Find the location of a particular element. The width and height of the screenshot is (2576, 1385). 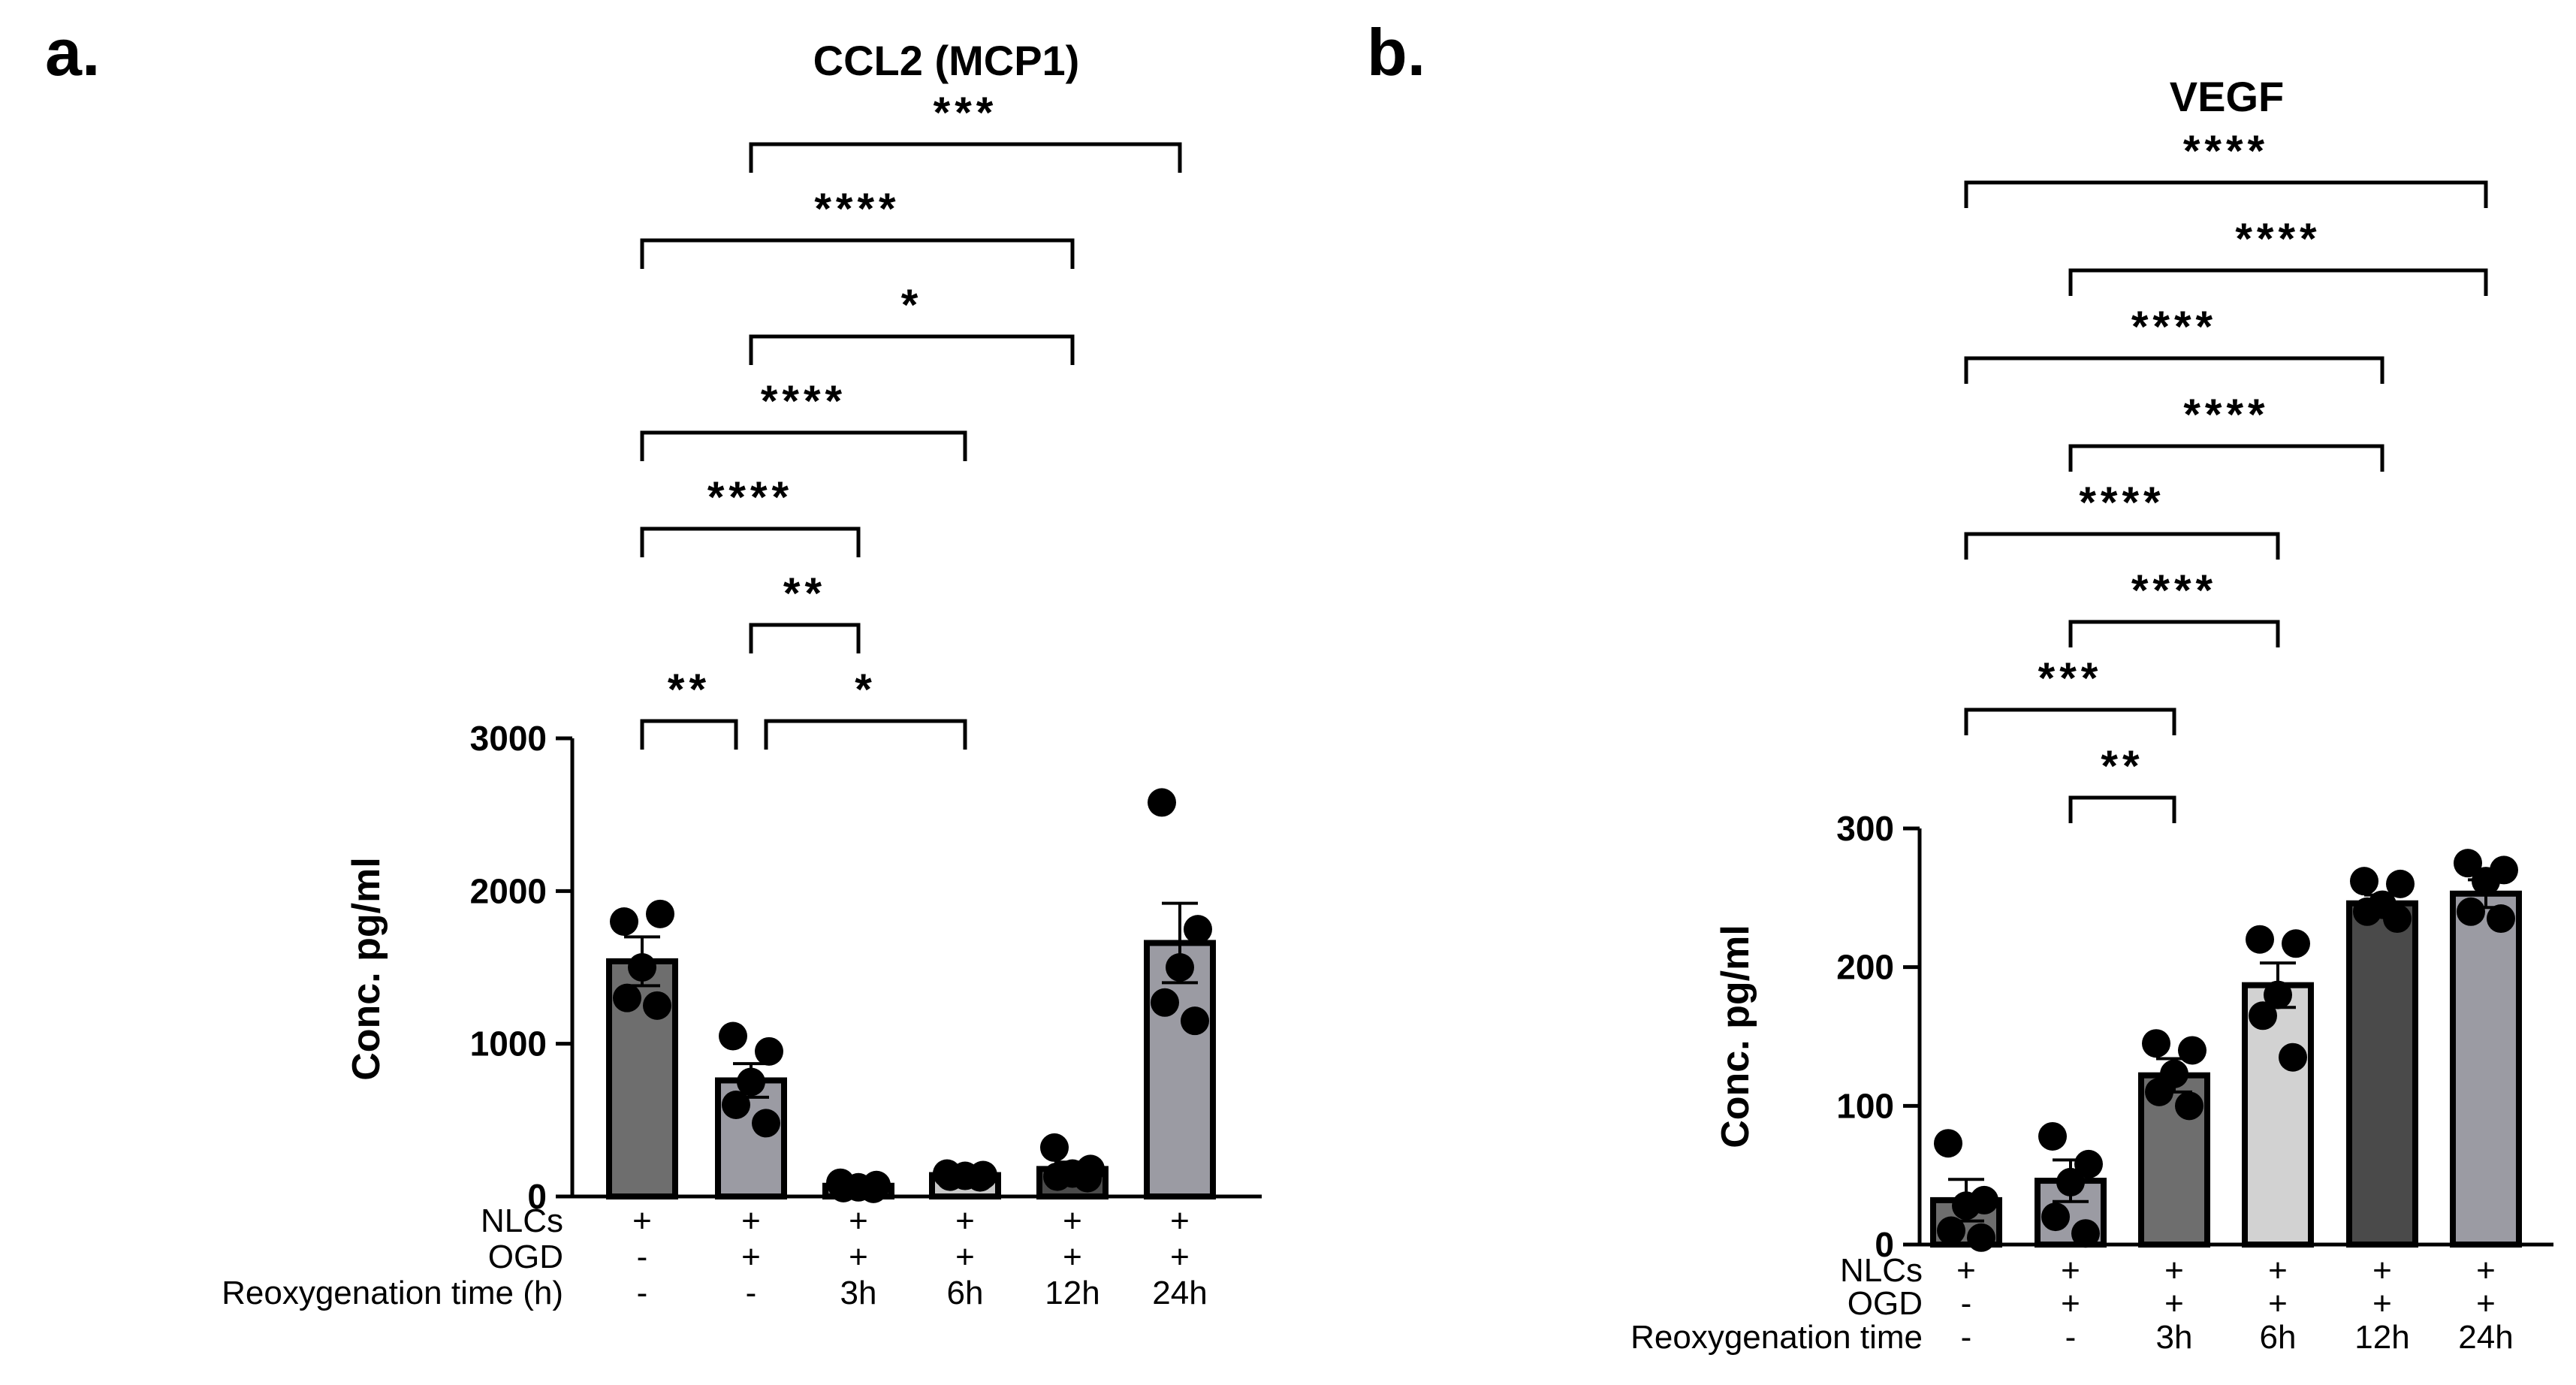

y-tick-label: 1000 is located at coordinates (509, 1044).